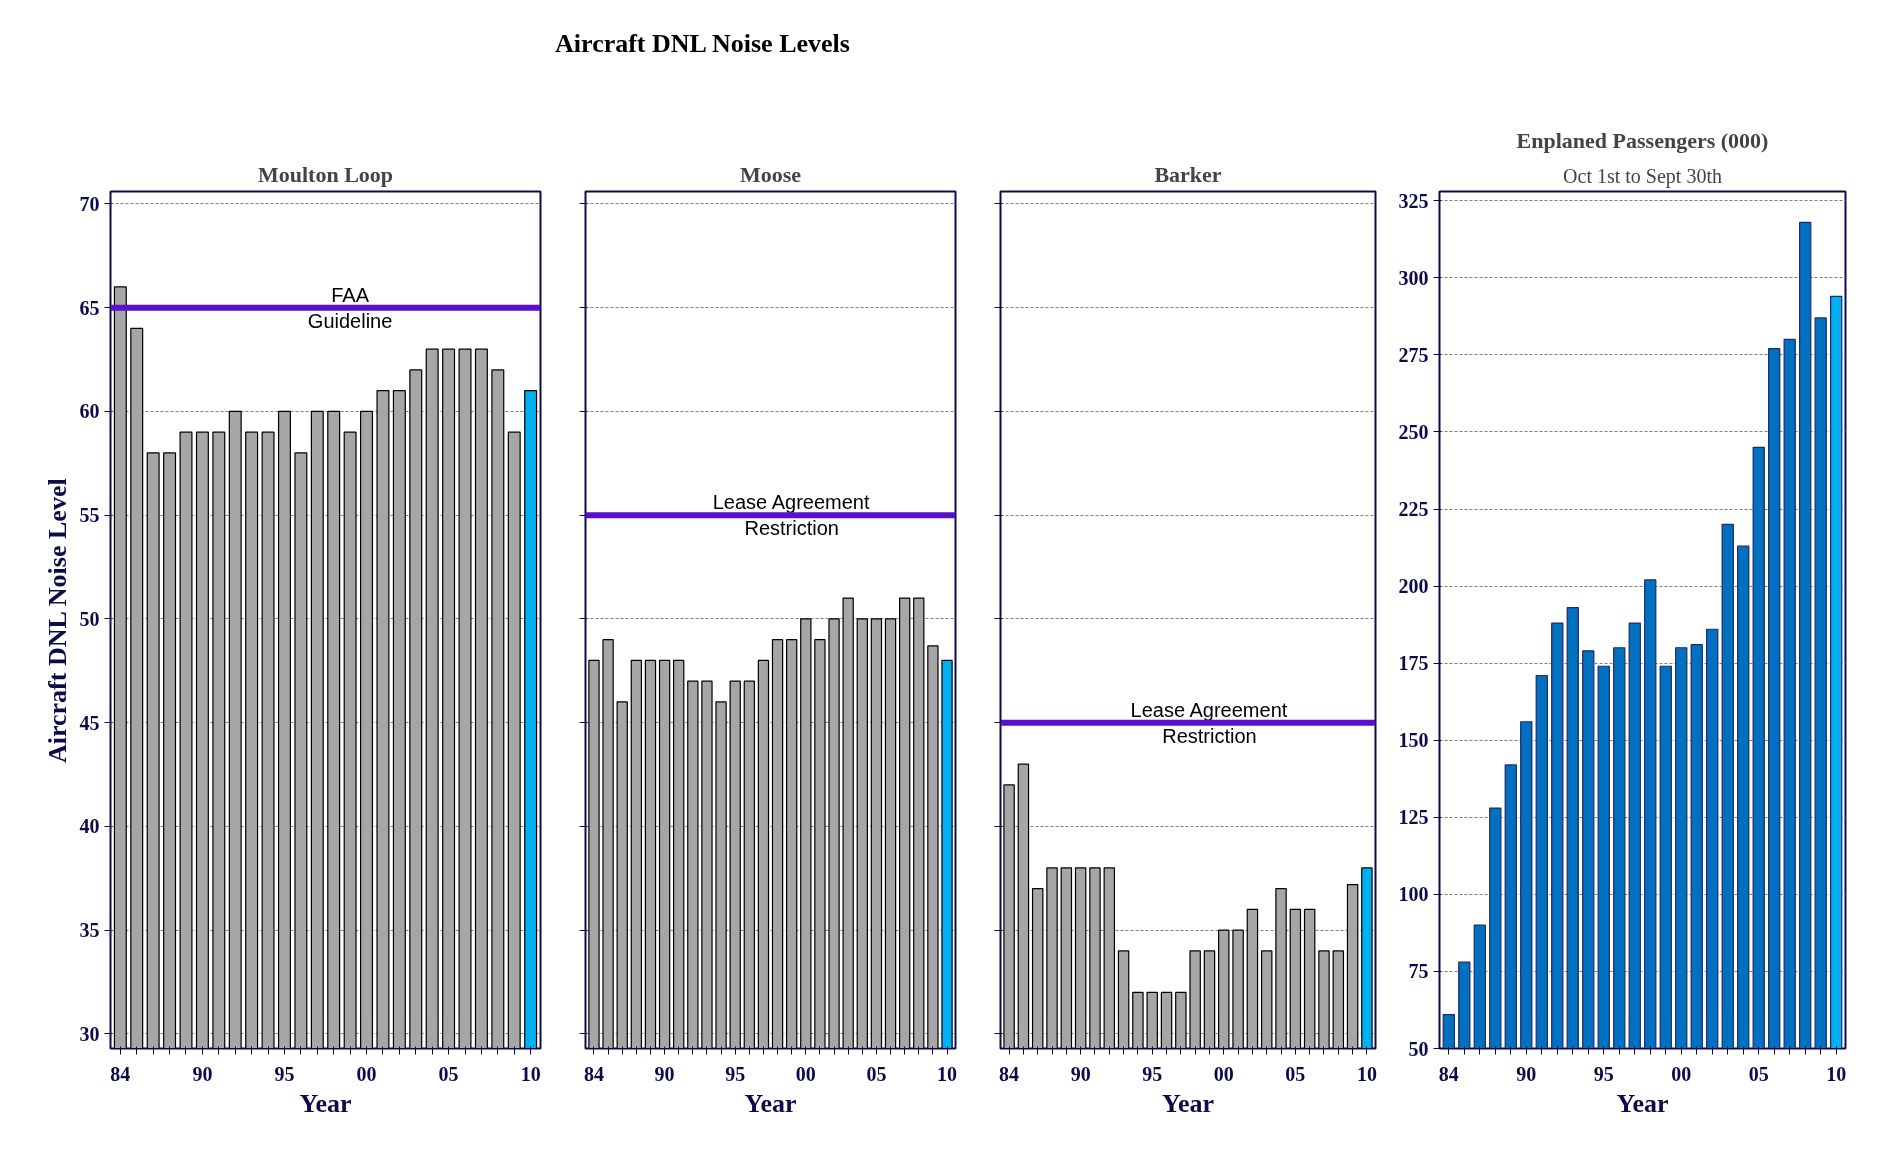 This screenshot has width=1879, height=1153. Describe the element at coordinates (89, 1033) in the screenshot. I see `y-tick-label: 30` at that location.